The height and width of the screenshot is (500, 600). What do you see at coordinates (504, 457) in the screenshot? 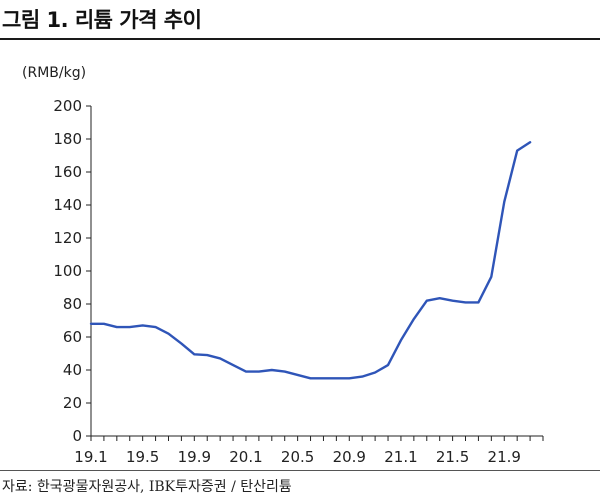
I see `x-tick-label: 21.9` at bounding box center [504, 457].